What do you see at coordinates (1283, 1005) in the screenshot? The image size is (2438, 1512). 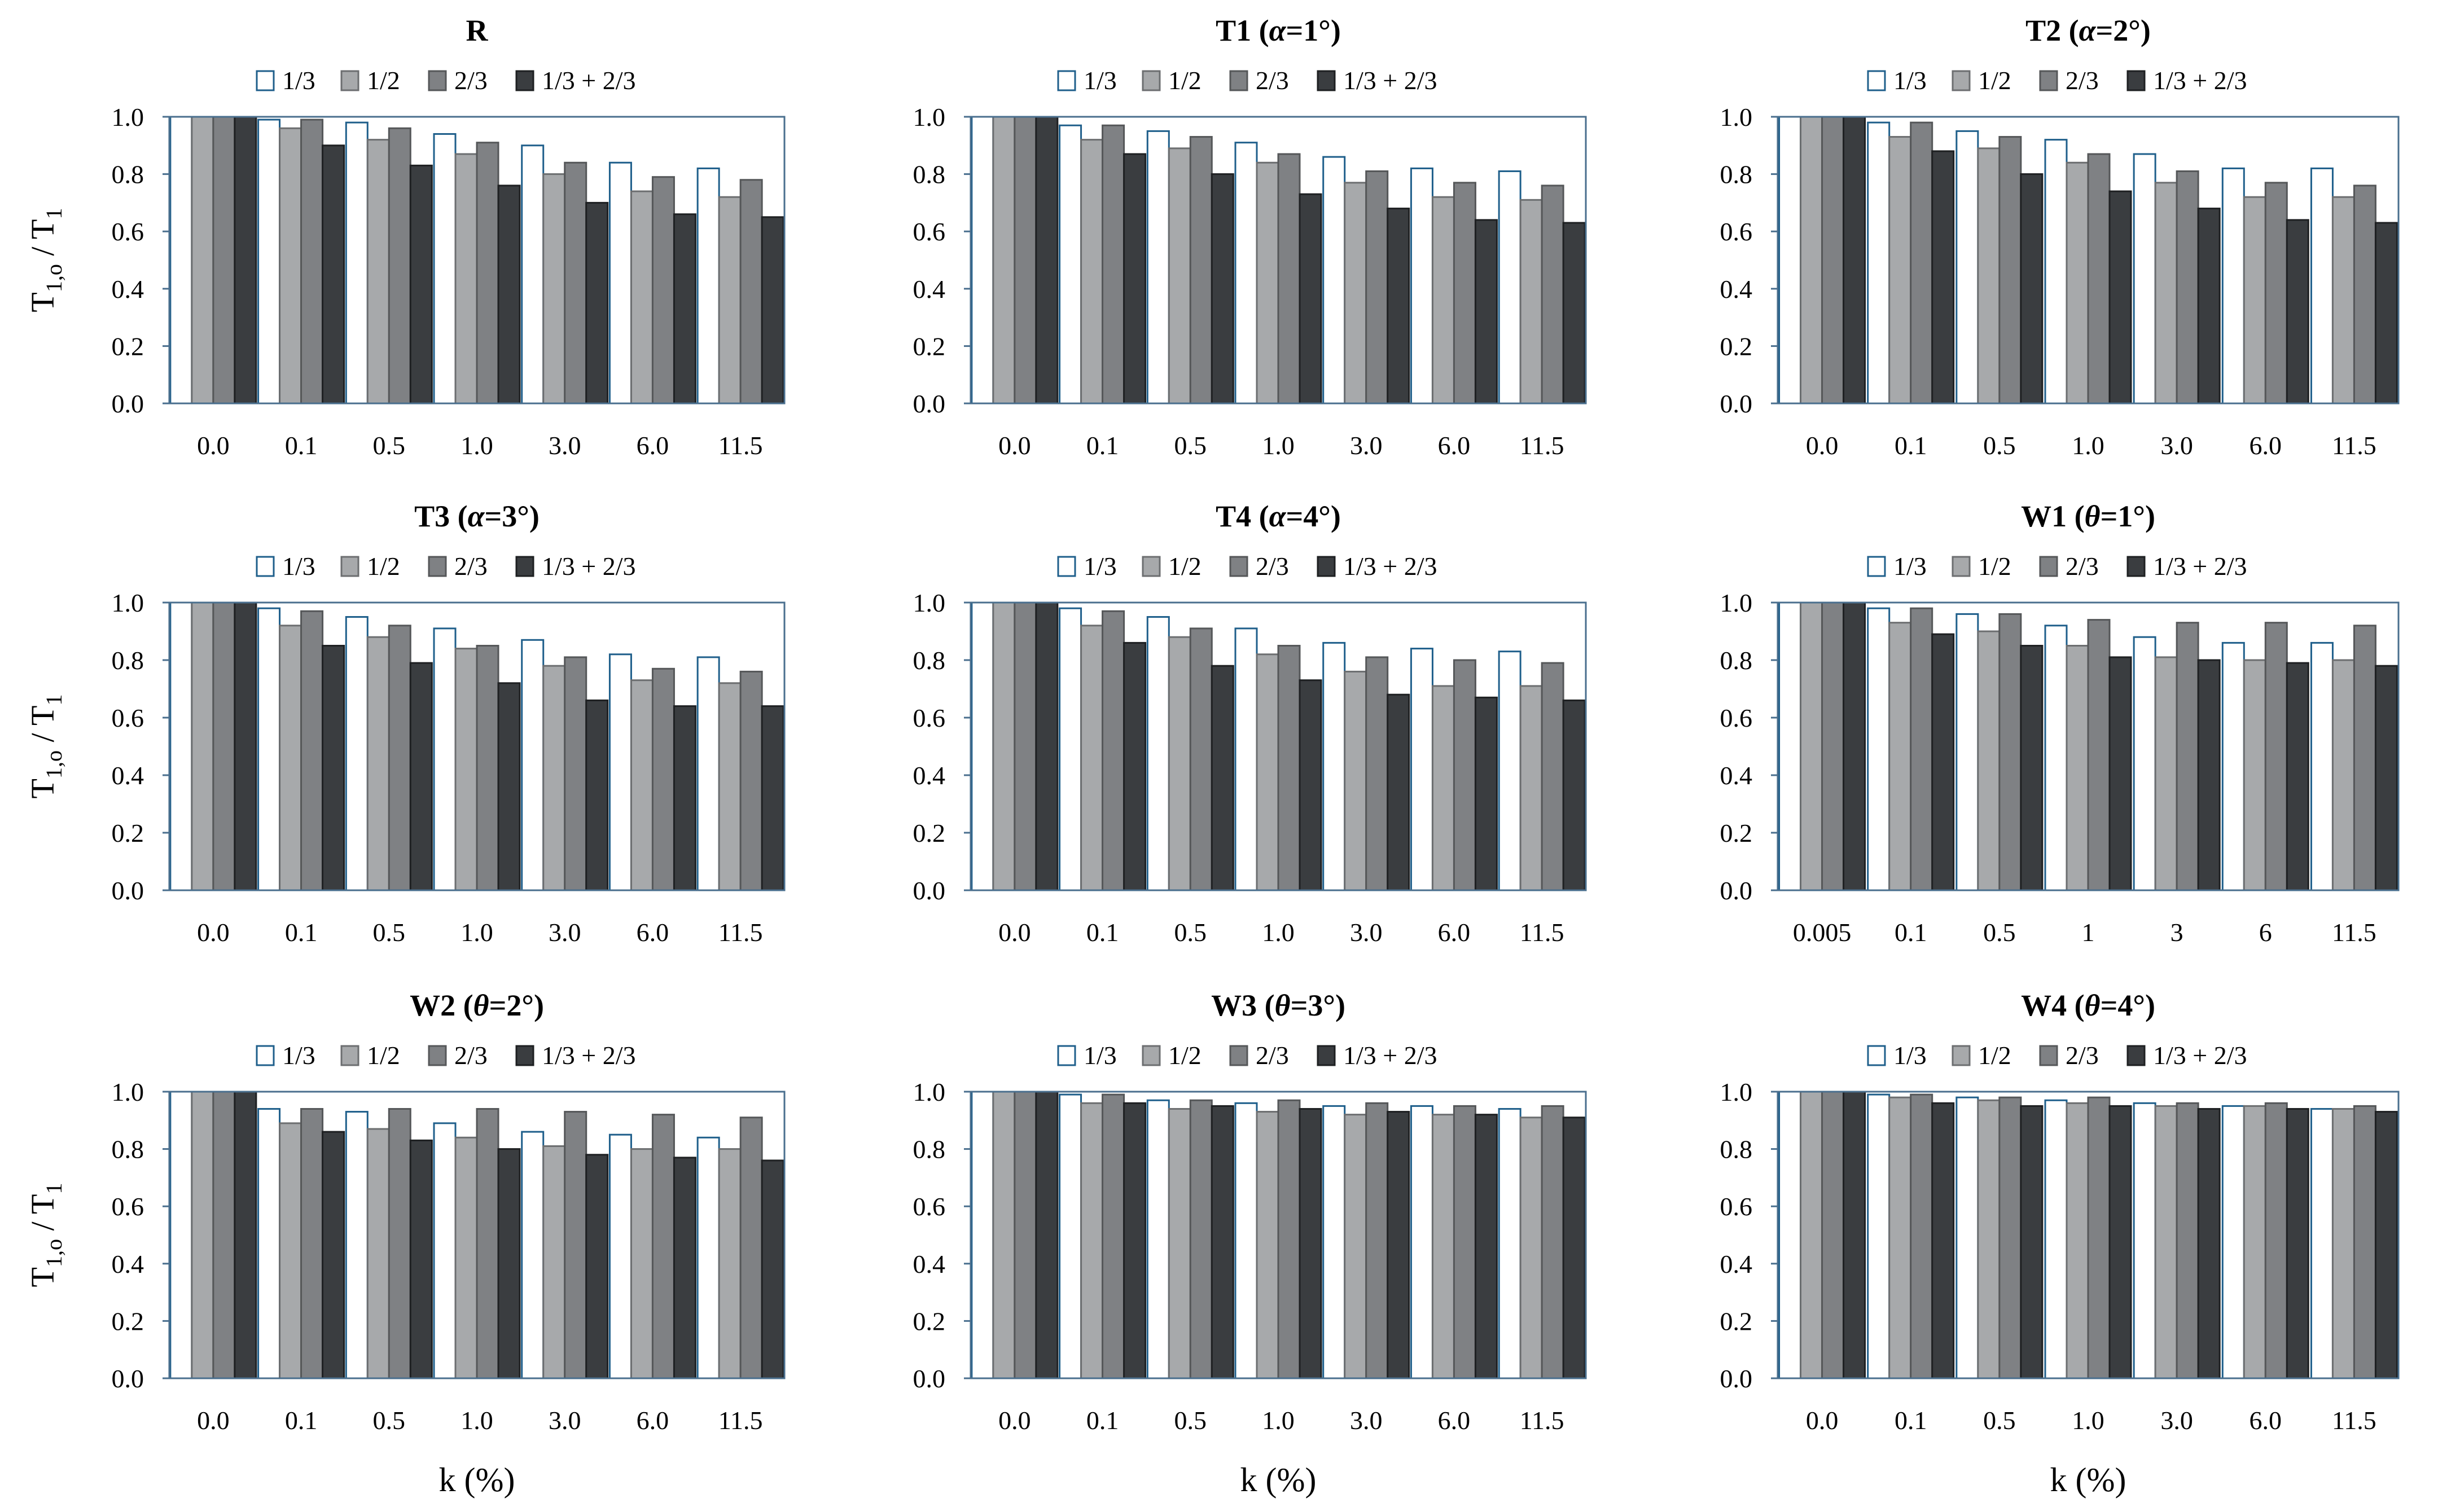 I see `chart-title-greek: θ` at bounding box center [1283, 1005].